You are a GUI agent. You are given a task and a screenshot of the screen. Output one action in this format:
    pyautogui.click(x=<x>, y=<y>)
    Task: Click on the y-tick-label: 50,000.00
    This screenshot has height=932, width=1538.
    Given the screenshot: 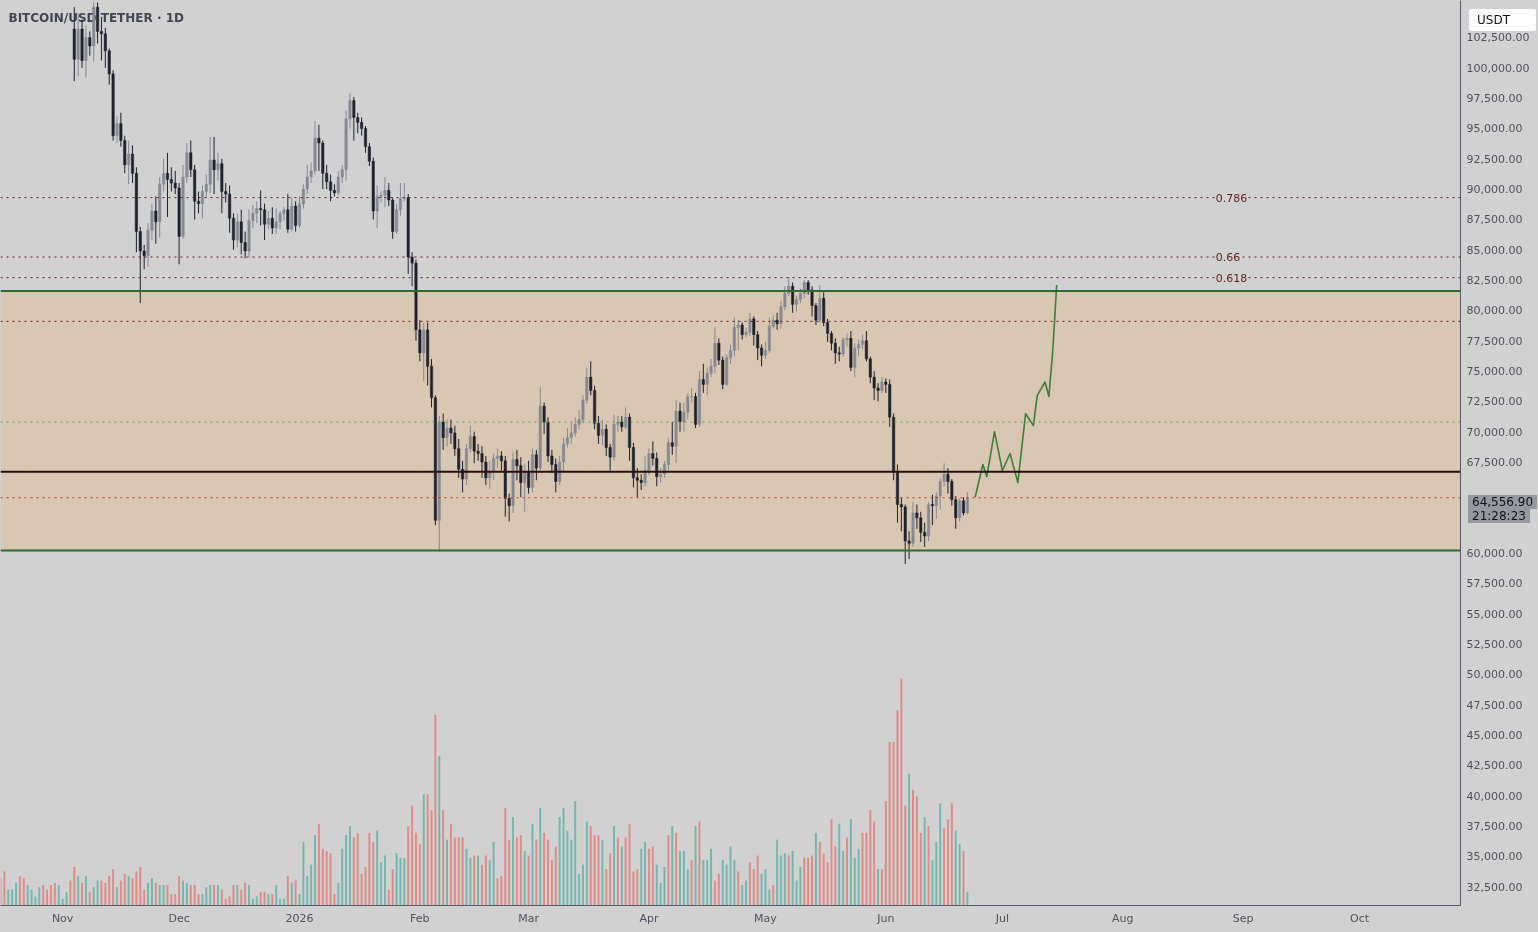 What is the action you would take?
    pyautogui.click(x=1494, y=675)
    